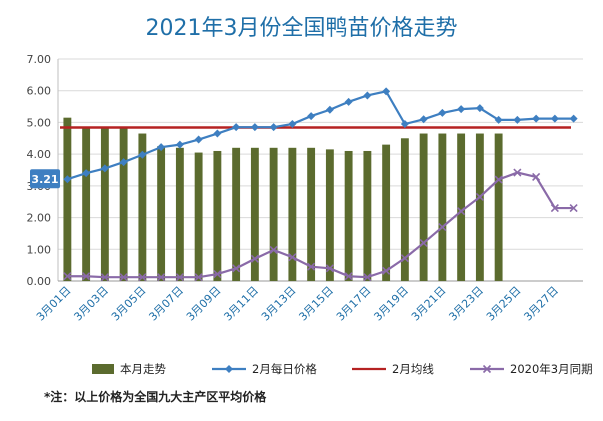  Describe the element at coordinates (91, 304) in the screenshot. I see `x-tick-label: 3月03日` at that location.